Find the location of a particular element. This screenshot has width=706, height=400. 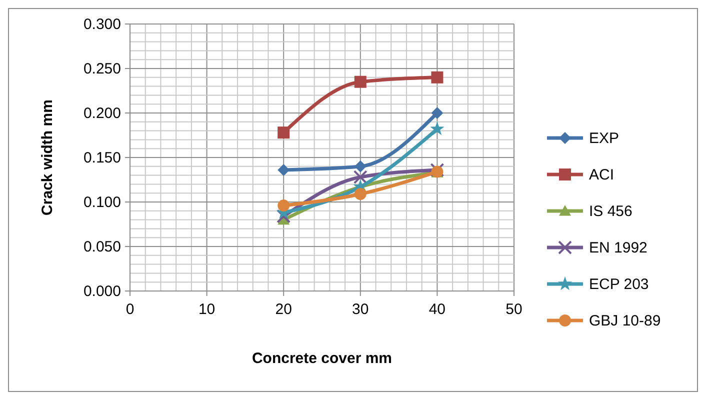

x-tick-label: 50 is located at coordinates (514, 309).